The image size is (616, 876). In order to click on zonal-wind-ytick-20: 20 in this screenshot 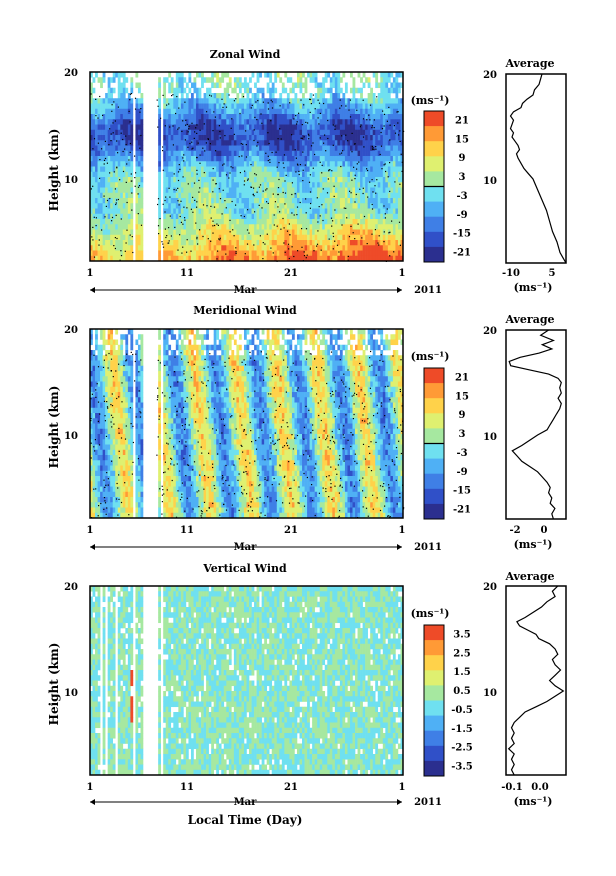, I will do `click(71, 73)`.